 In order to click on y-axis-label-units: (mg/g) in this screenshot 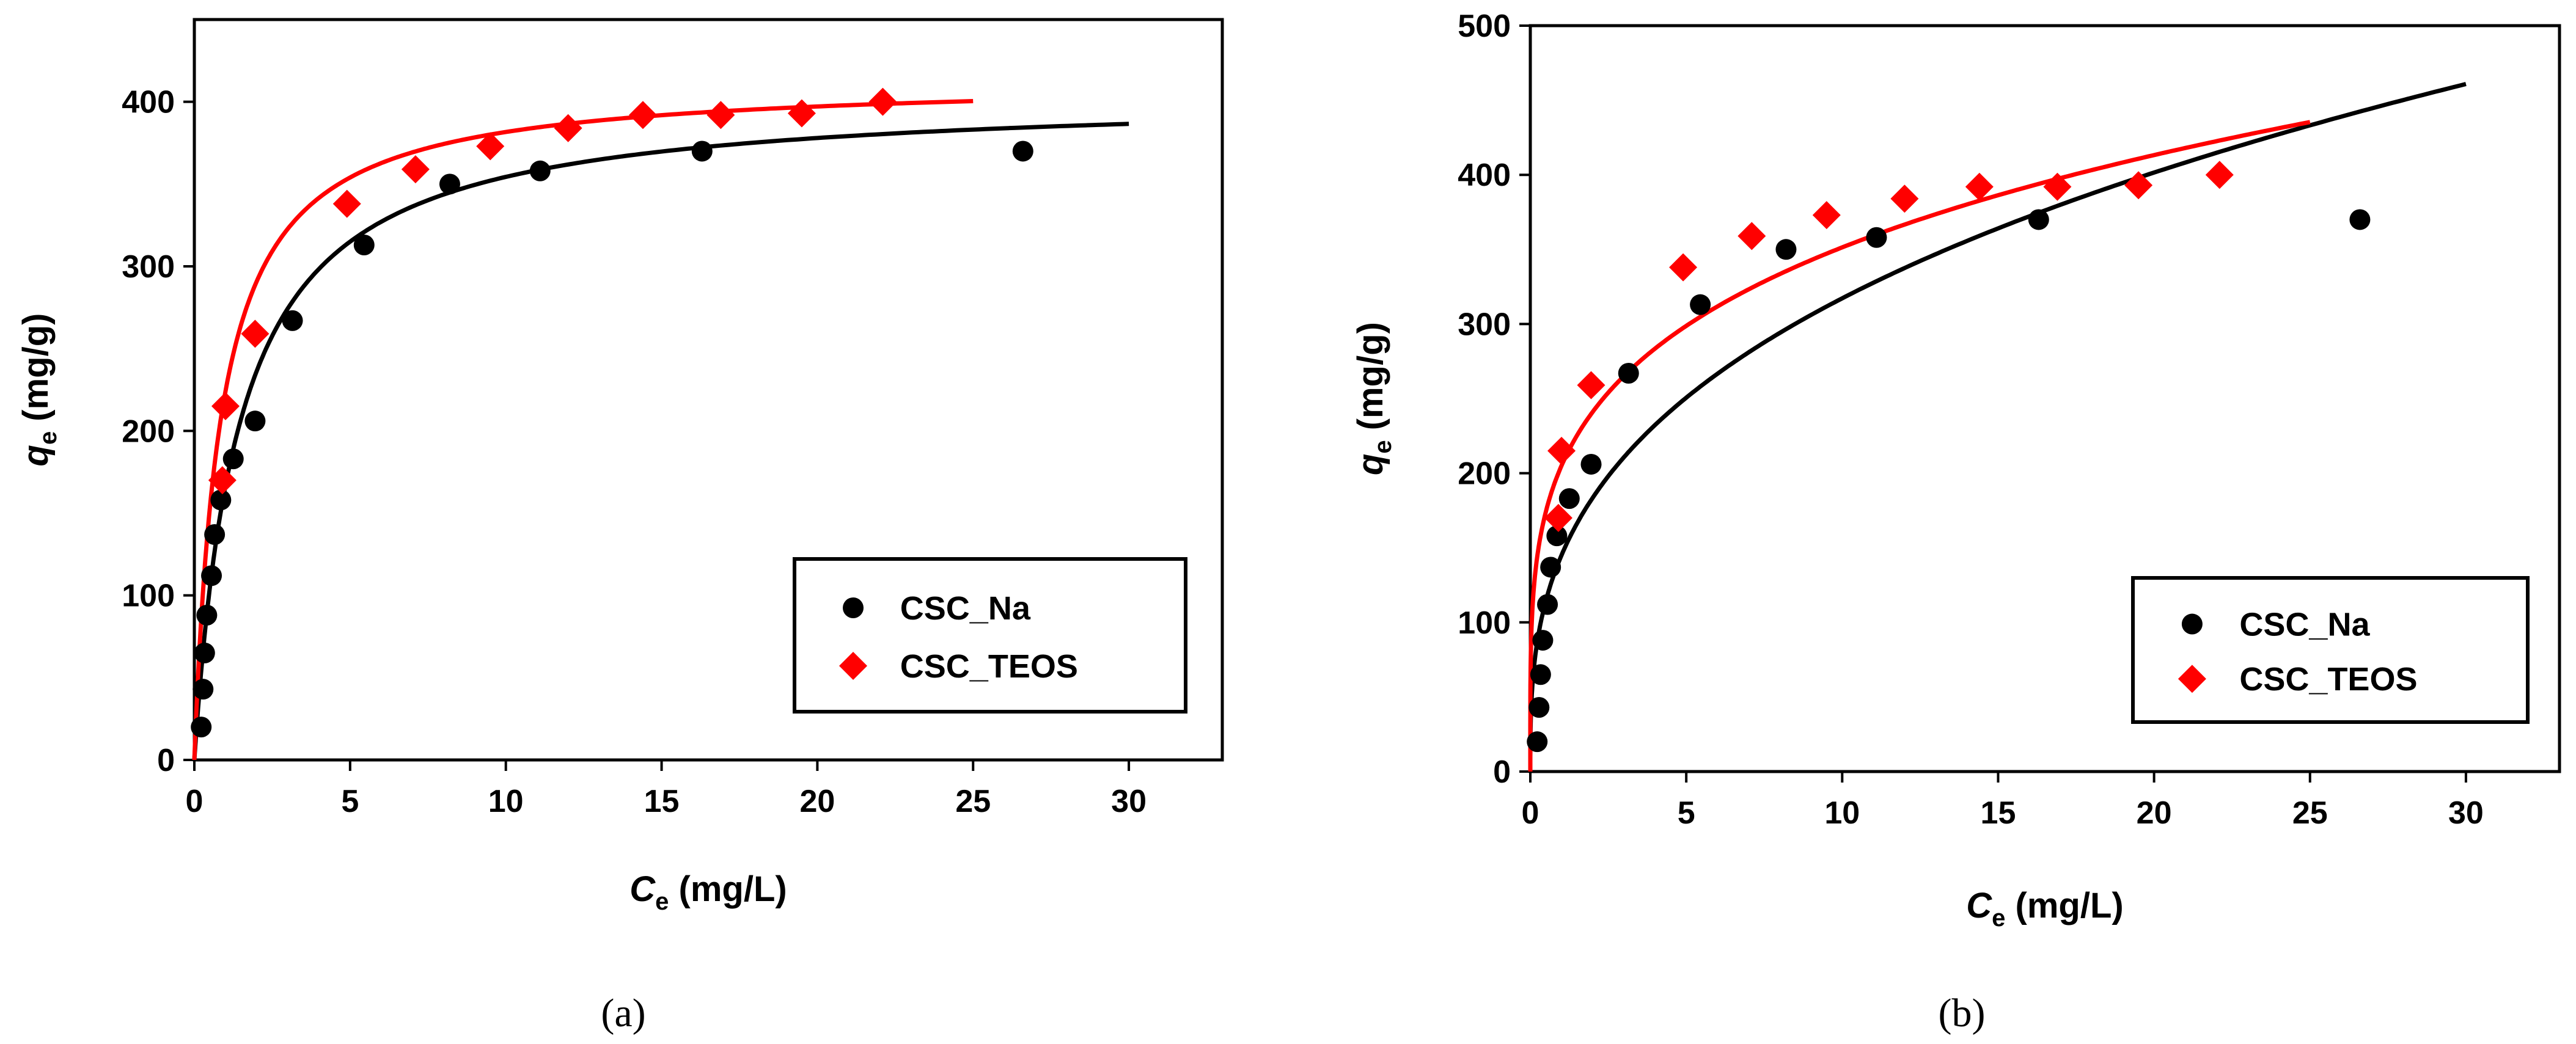, I will do `click(36, 372)`.